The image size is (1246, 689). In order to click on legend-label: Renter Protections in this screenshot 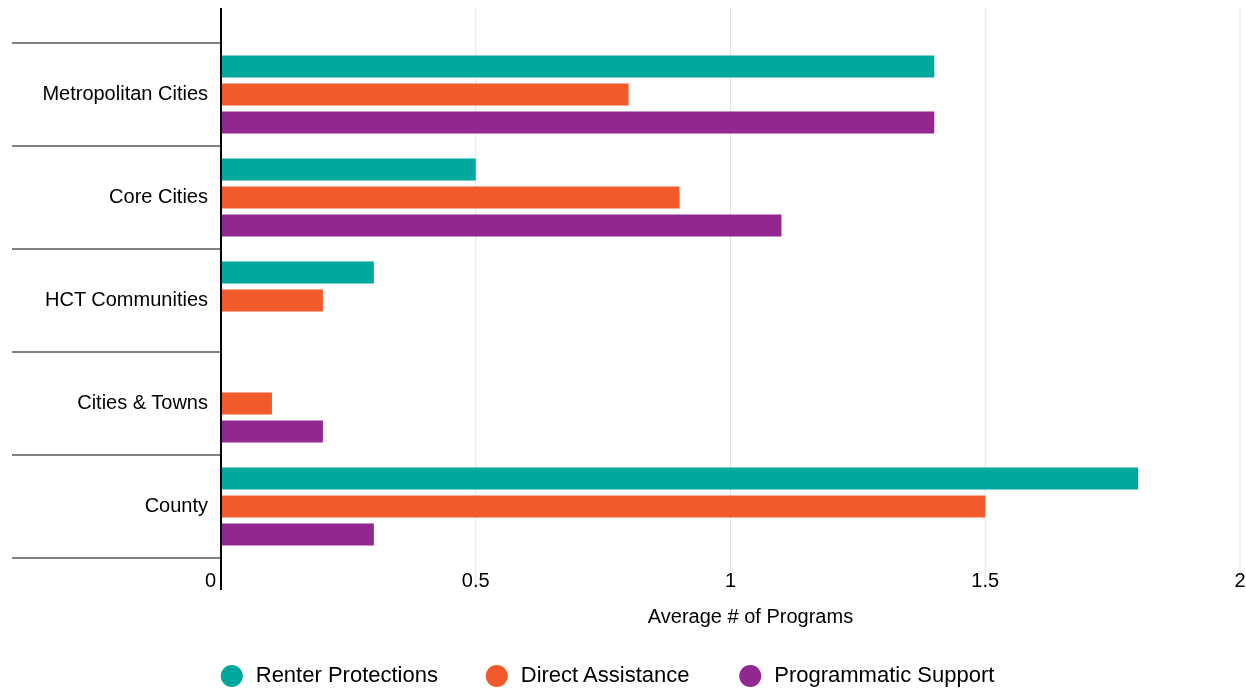, I will do `click(346, 674)`.